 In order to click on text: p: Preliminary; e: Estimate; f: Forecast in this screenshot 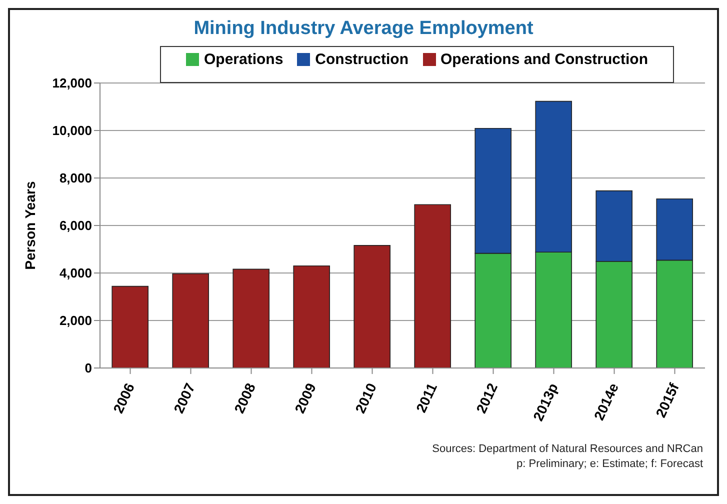, I will do `click(609, 464)`.